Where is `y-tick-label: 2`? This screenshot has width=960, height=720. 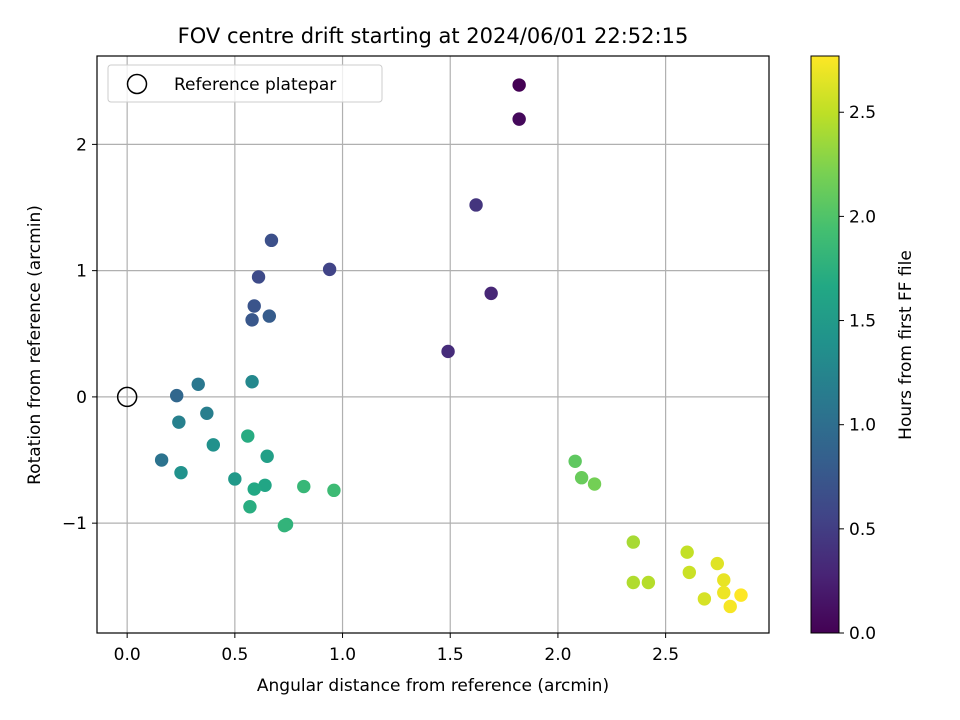 y-tick-label: 2 is located at coordinates (81, 145).